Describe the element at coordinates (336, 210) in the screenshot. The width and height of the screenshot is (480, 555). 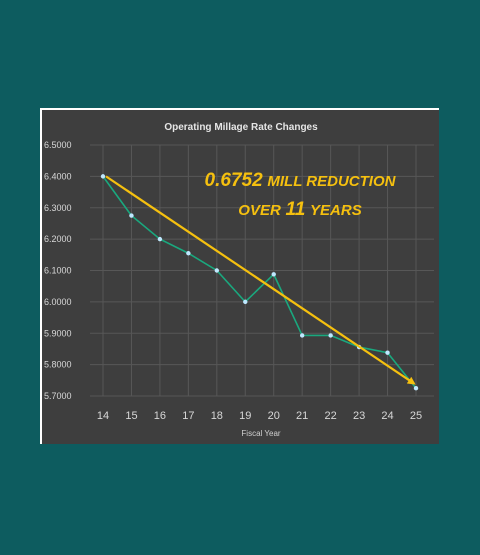
I see `annotation-years-text: YEARS` at that location.